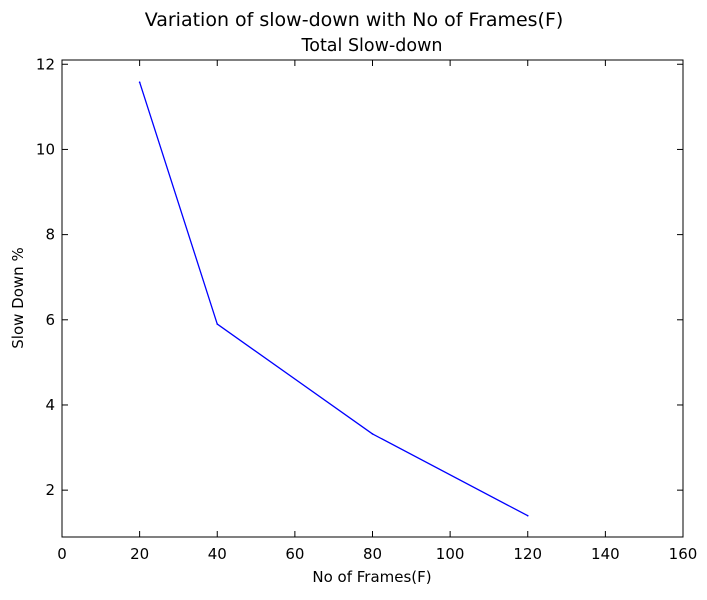 Image resolution: width=707 pixels, height=600 pixels. Describe the element at coordinates (50, 235) in the screenshot. I see `y-tick-label: 8` at that location.